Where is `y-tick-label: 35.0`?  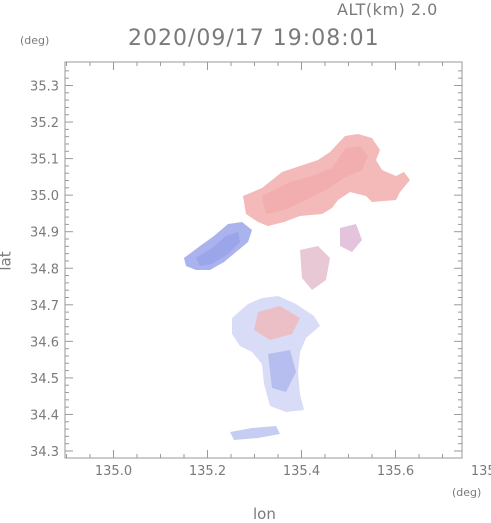 y-tick-label: 35.0 is located at coordinates (44, 196).